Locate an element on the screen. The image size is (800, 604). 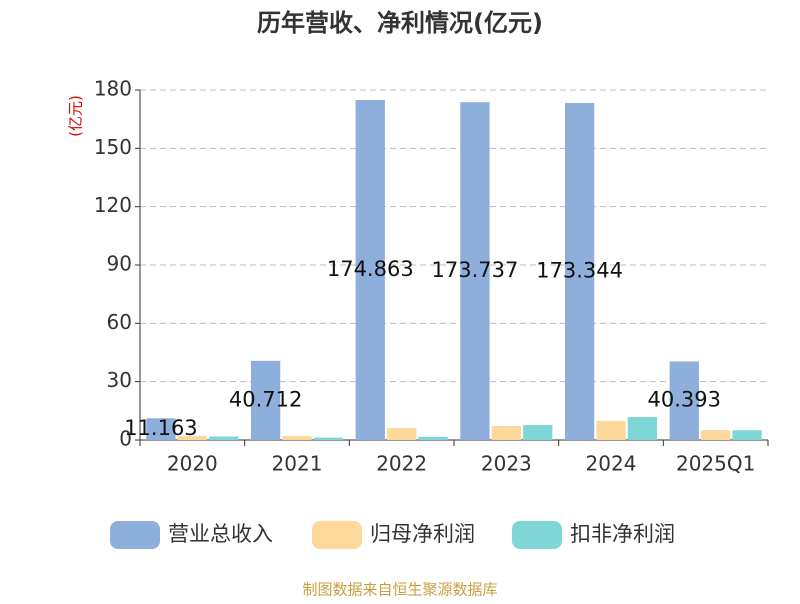
source-note: 制图数据来自恒生聚源数据库 is located at coordinates (399, 590).